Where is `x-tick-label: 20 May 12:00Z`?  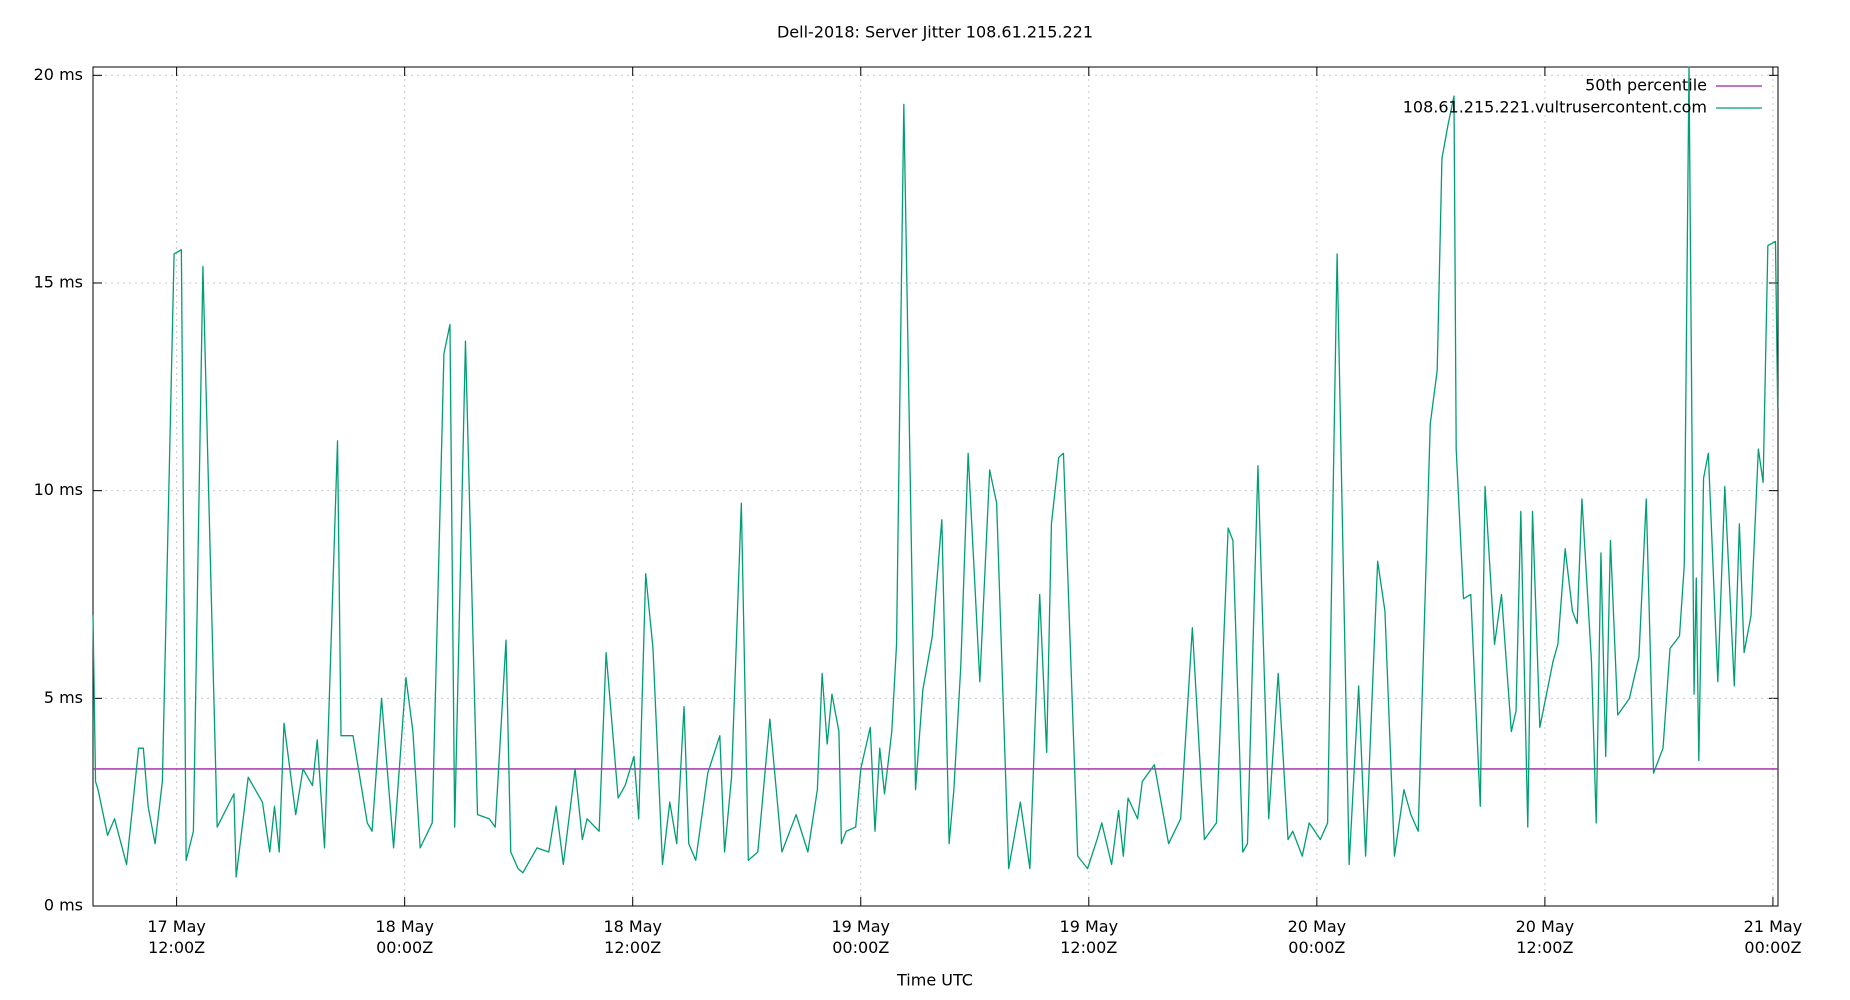 x-tick-label: 20 May 12:00Z is located at coordinates (1545, 937).